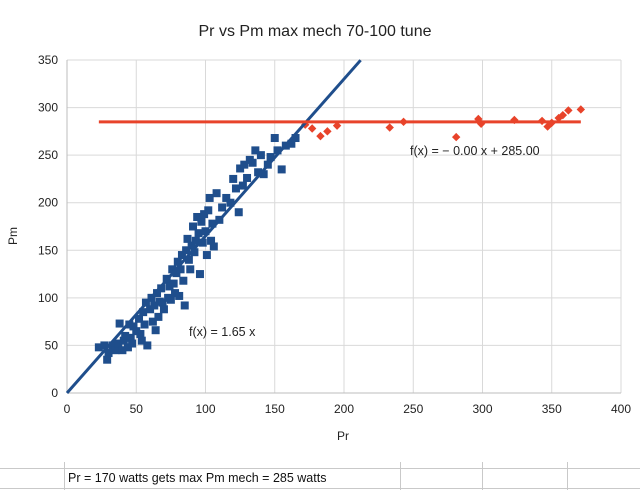  Describe the element at coordinates (48, 203) in the screenshot. I see `y-tick-label: 200` at that location.